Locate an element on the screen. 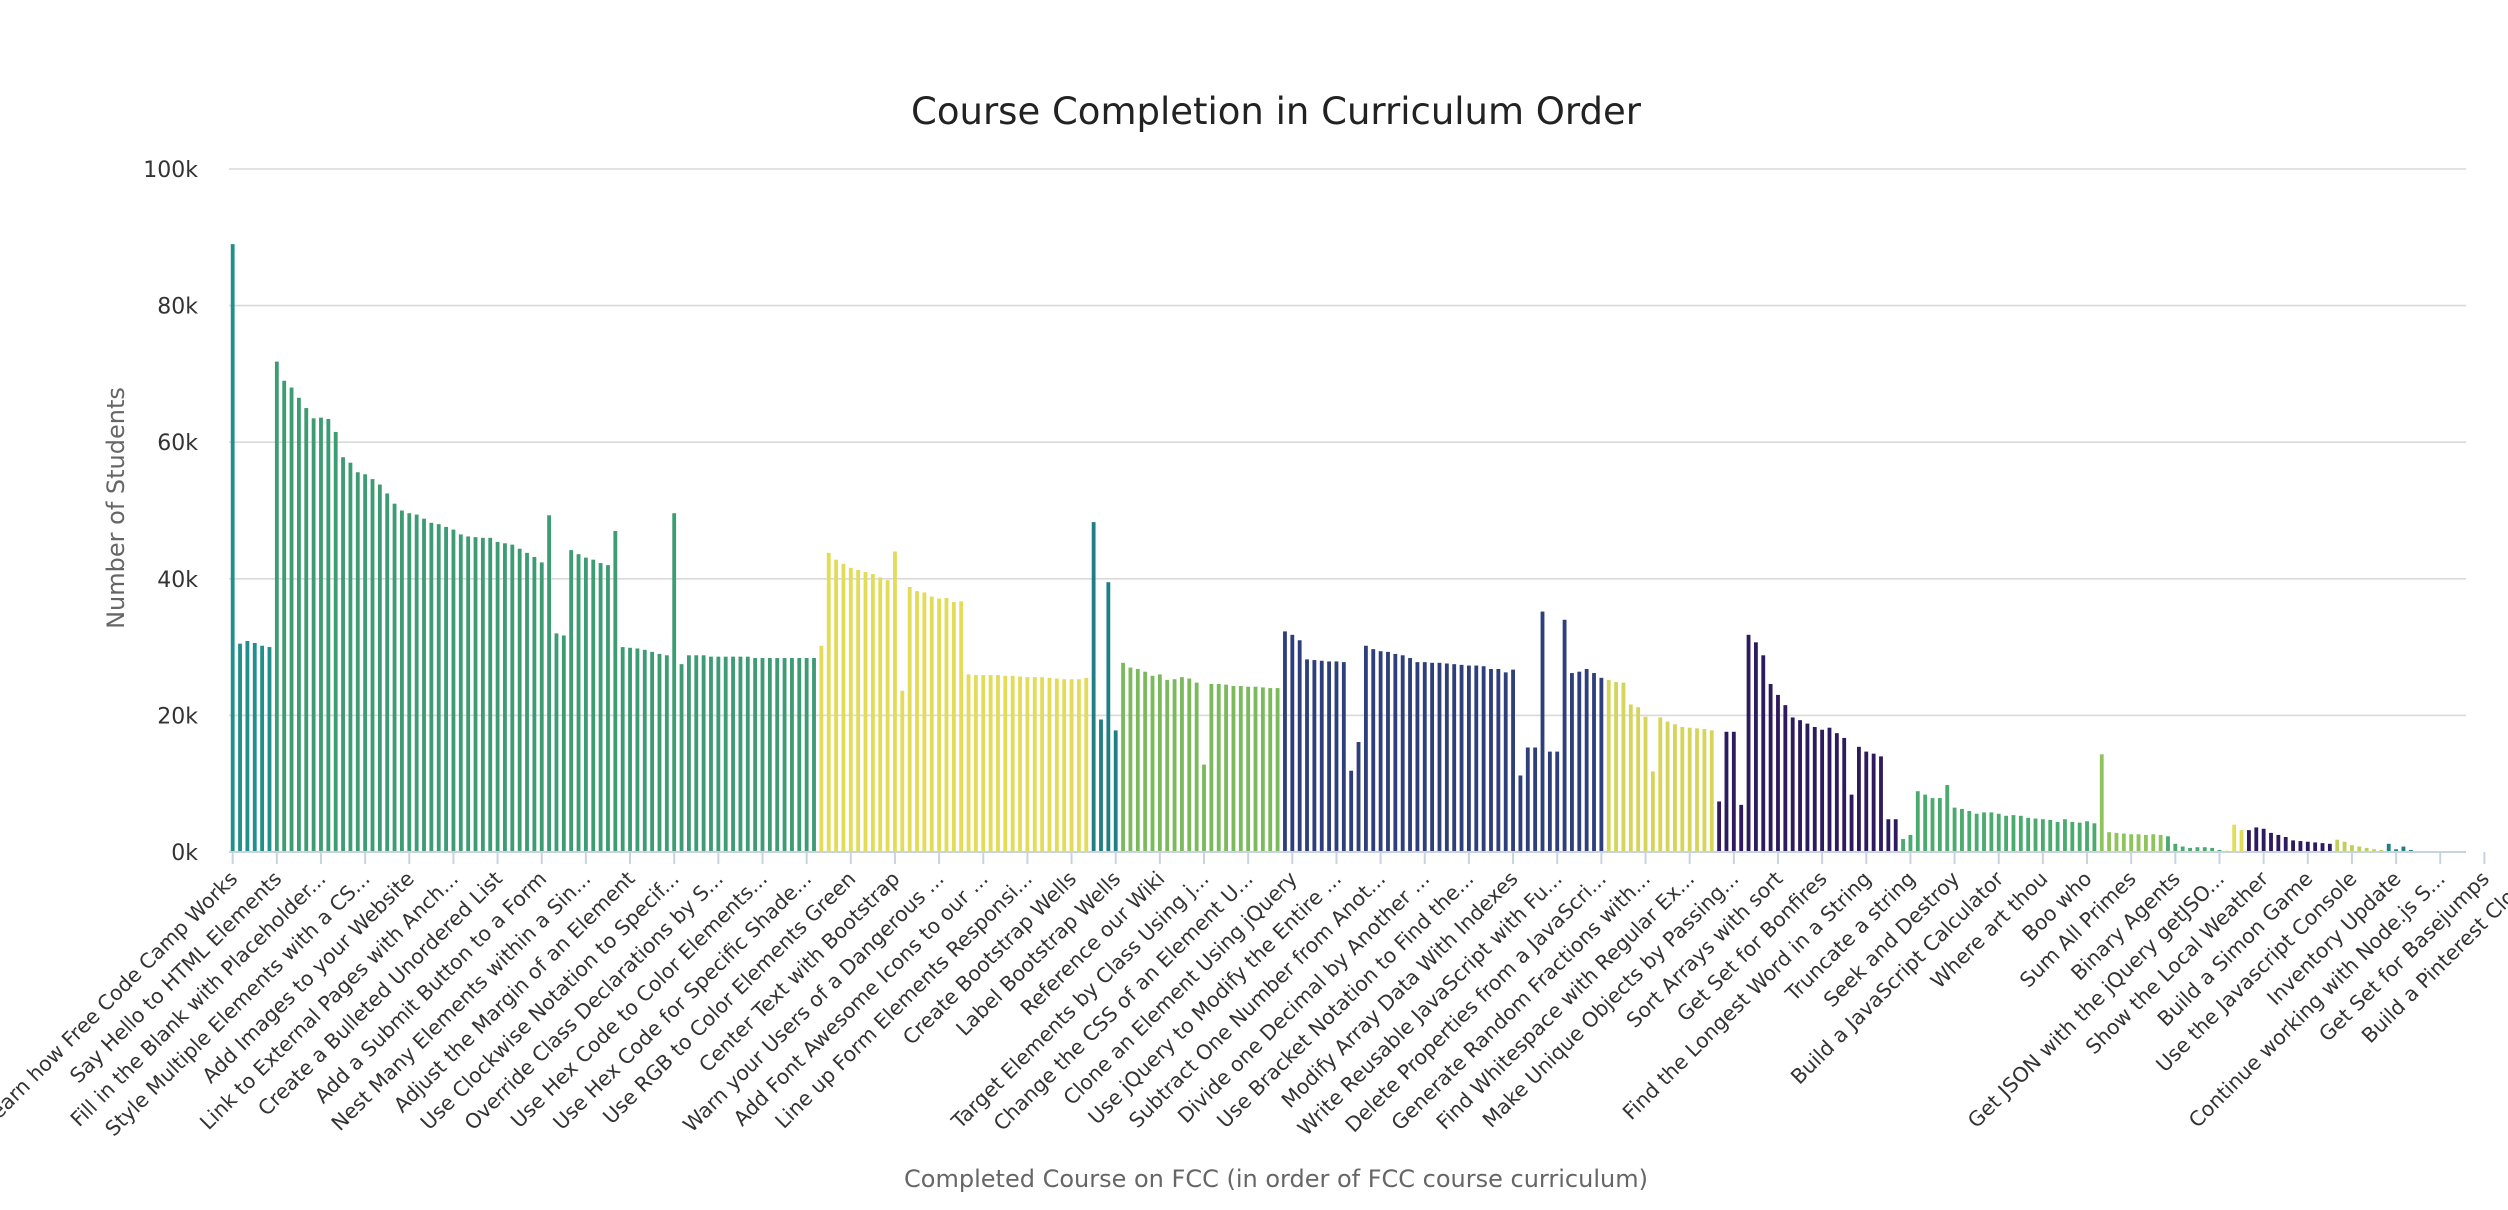 This screenshot has width=2508, height=1210. y-tick-label: 80k is located at coordinates (177, 307).